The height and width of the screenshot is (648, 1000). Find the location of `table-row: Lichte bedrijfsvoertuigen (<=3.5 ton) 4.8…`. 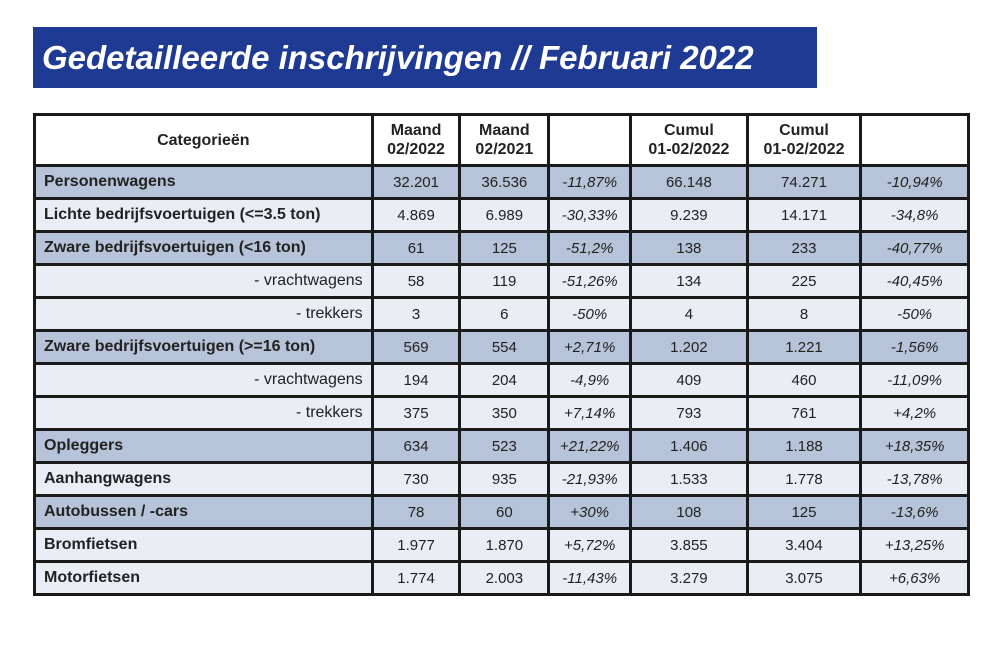

table-row: Lichte bedrijfsvoertuigen (<=3.5 ton) 4.8… is located at coordinates (501, 215).